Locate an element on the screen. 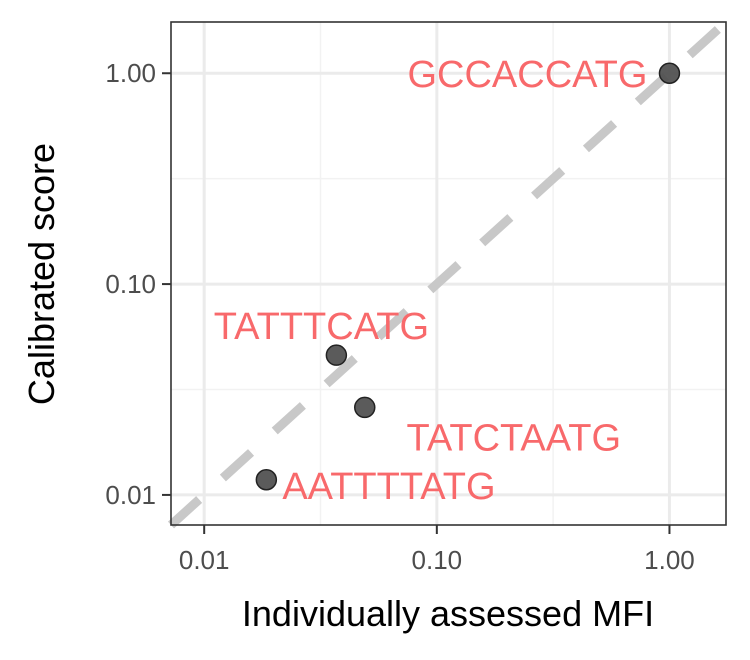  y-tick-label: 0.01 is located at coordinates (130, 495).